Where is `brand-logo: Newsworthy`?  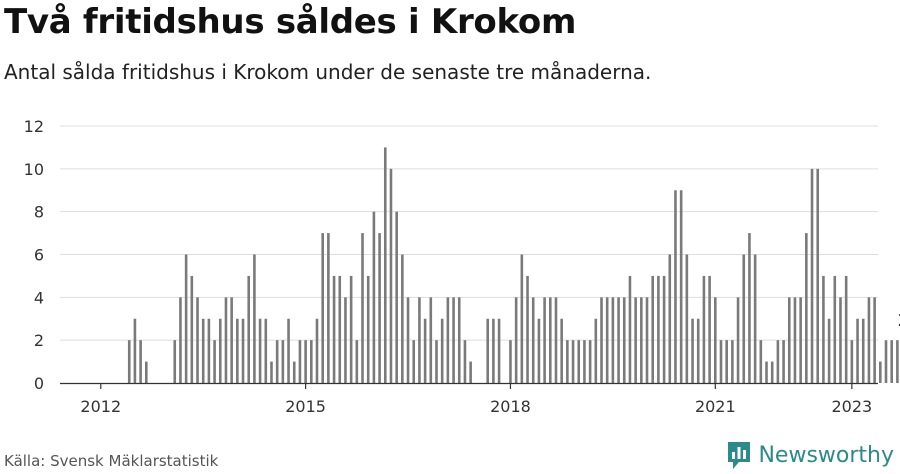
brand-logo: Newsworthy is located at coordinates (810, 455).